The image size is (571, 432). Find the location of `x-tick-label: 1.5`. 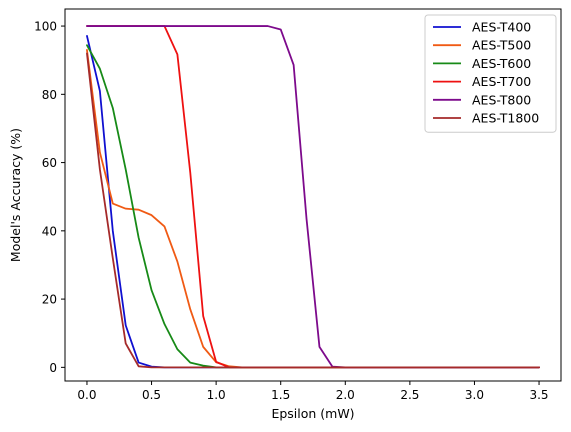

x-tick-label: 1.5 is located at coordinates (280, 395).